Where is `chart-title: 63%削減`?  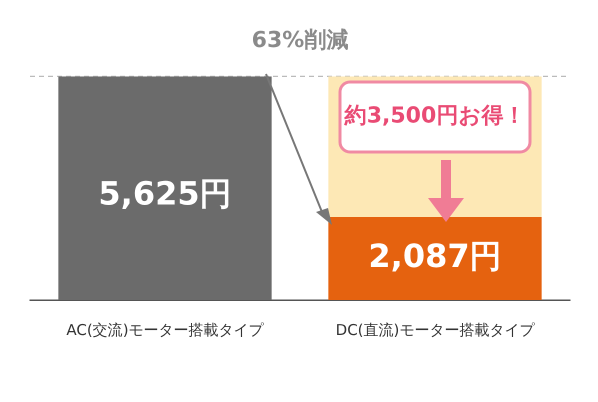 chart-title: 63%削減 is located at coordinates (300, 40).